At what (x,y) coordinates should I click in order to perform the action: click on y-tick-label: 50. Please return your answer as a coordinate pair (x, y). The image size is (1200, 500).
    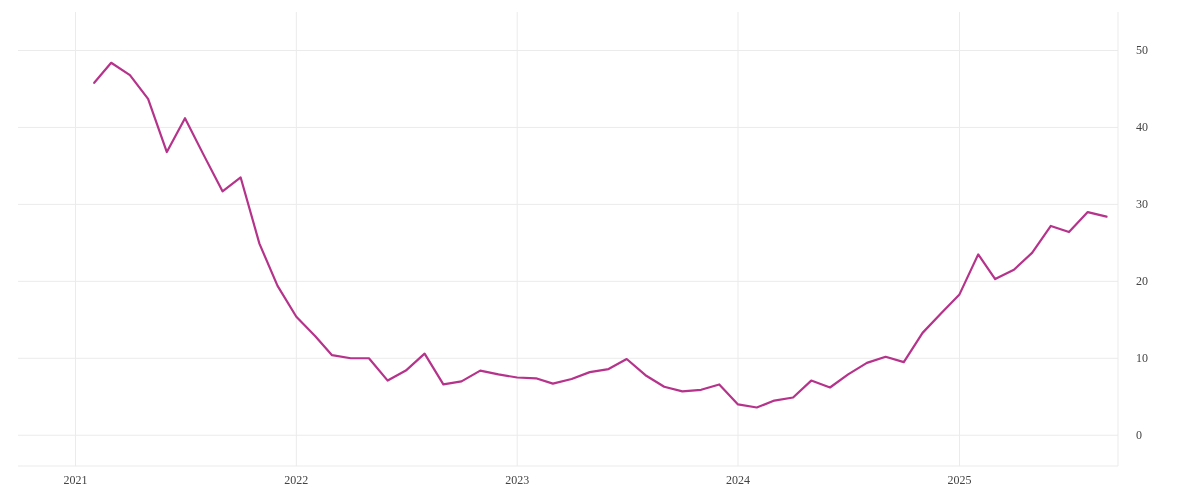
    Looking at the image, I should click on (1142, 50).